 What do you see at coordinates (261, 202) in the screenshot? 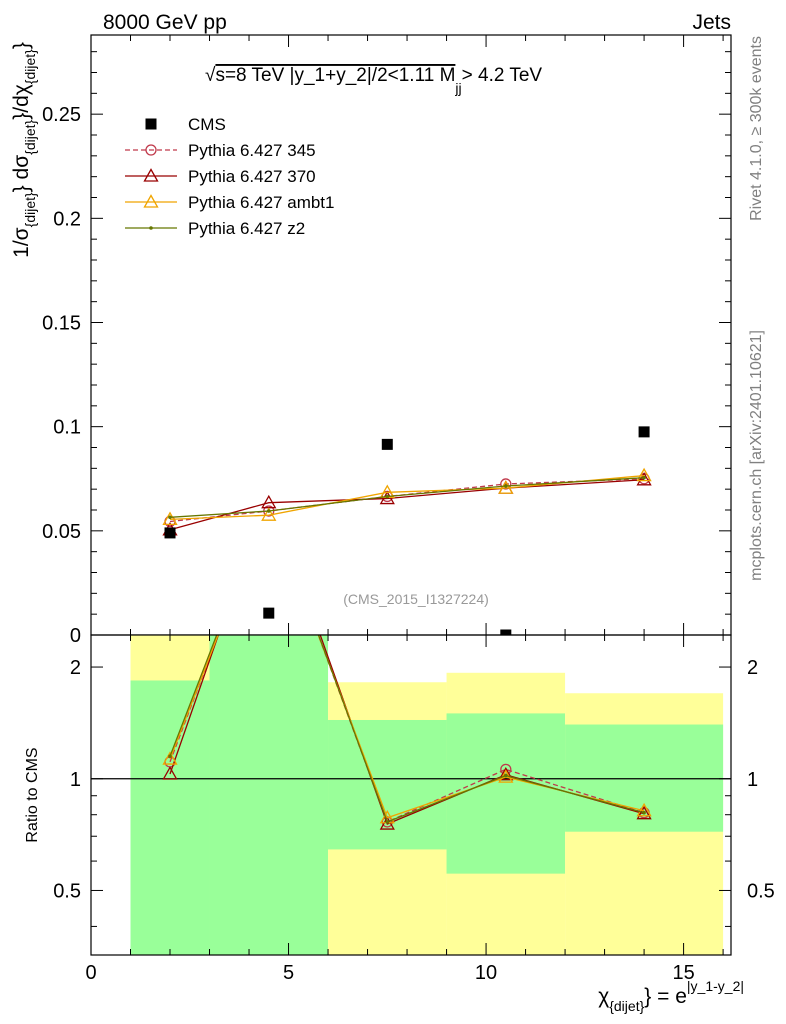
I see `legend-label-3: Pythia 6.427 ambt1` at bounding box center [261, 202].